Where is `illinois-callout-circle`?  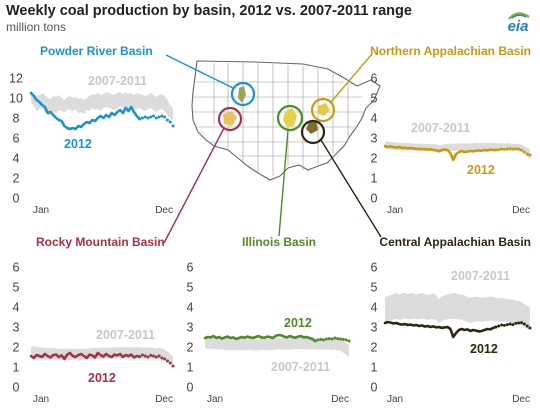
illinois-callout-circle is located at coordinates (290, 118).